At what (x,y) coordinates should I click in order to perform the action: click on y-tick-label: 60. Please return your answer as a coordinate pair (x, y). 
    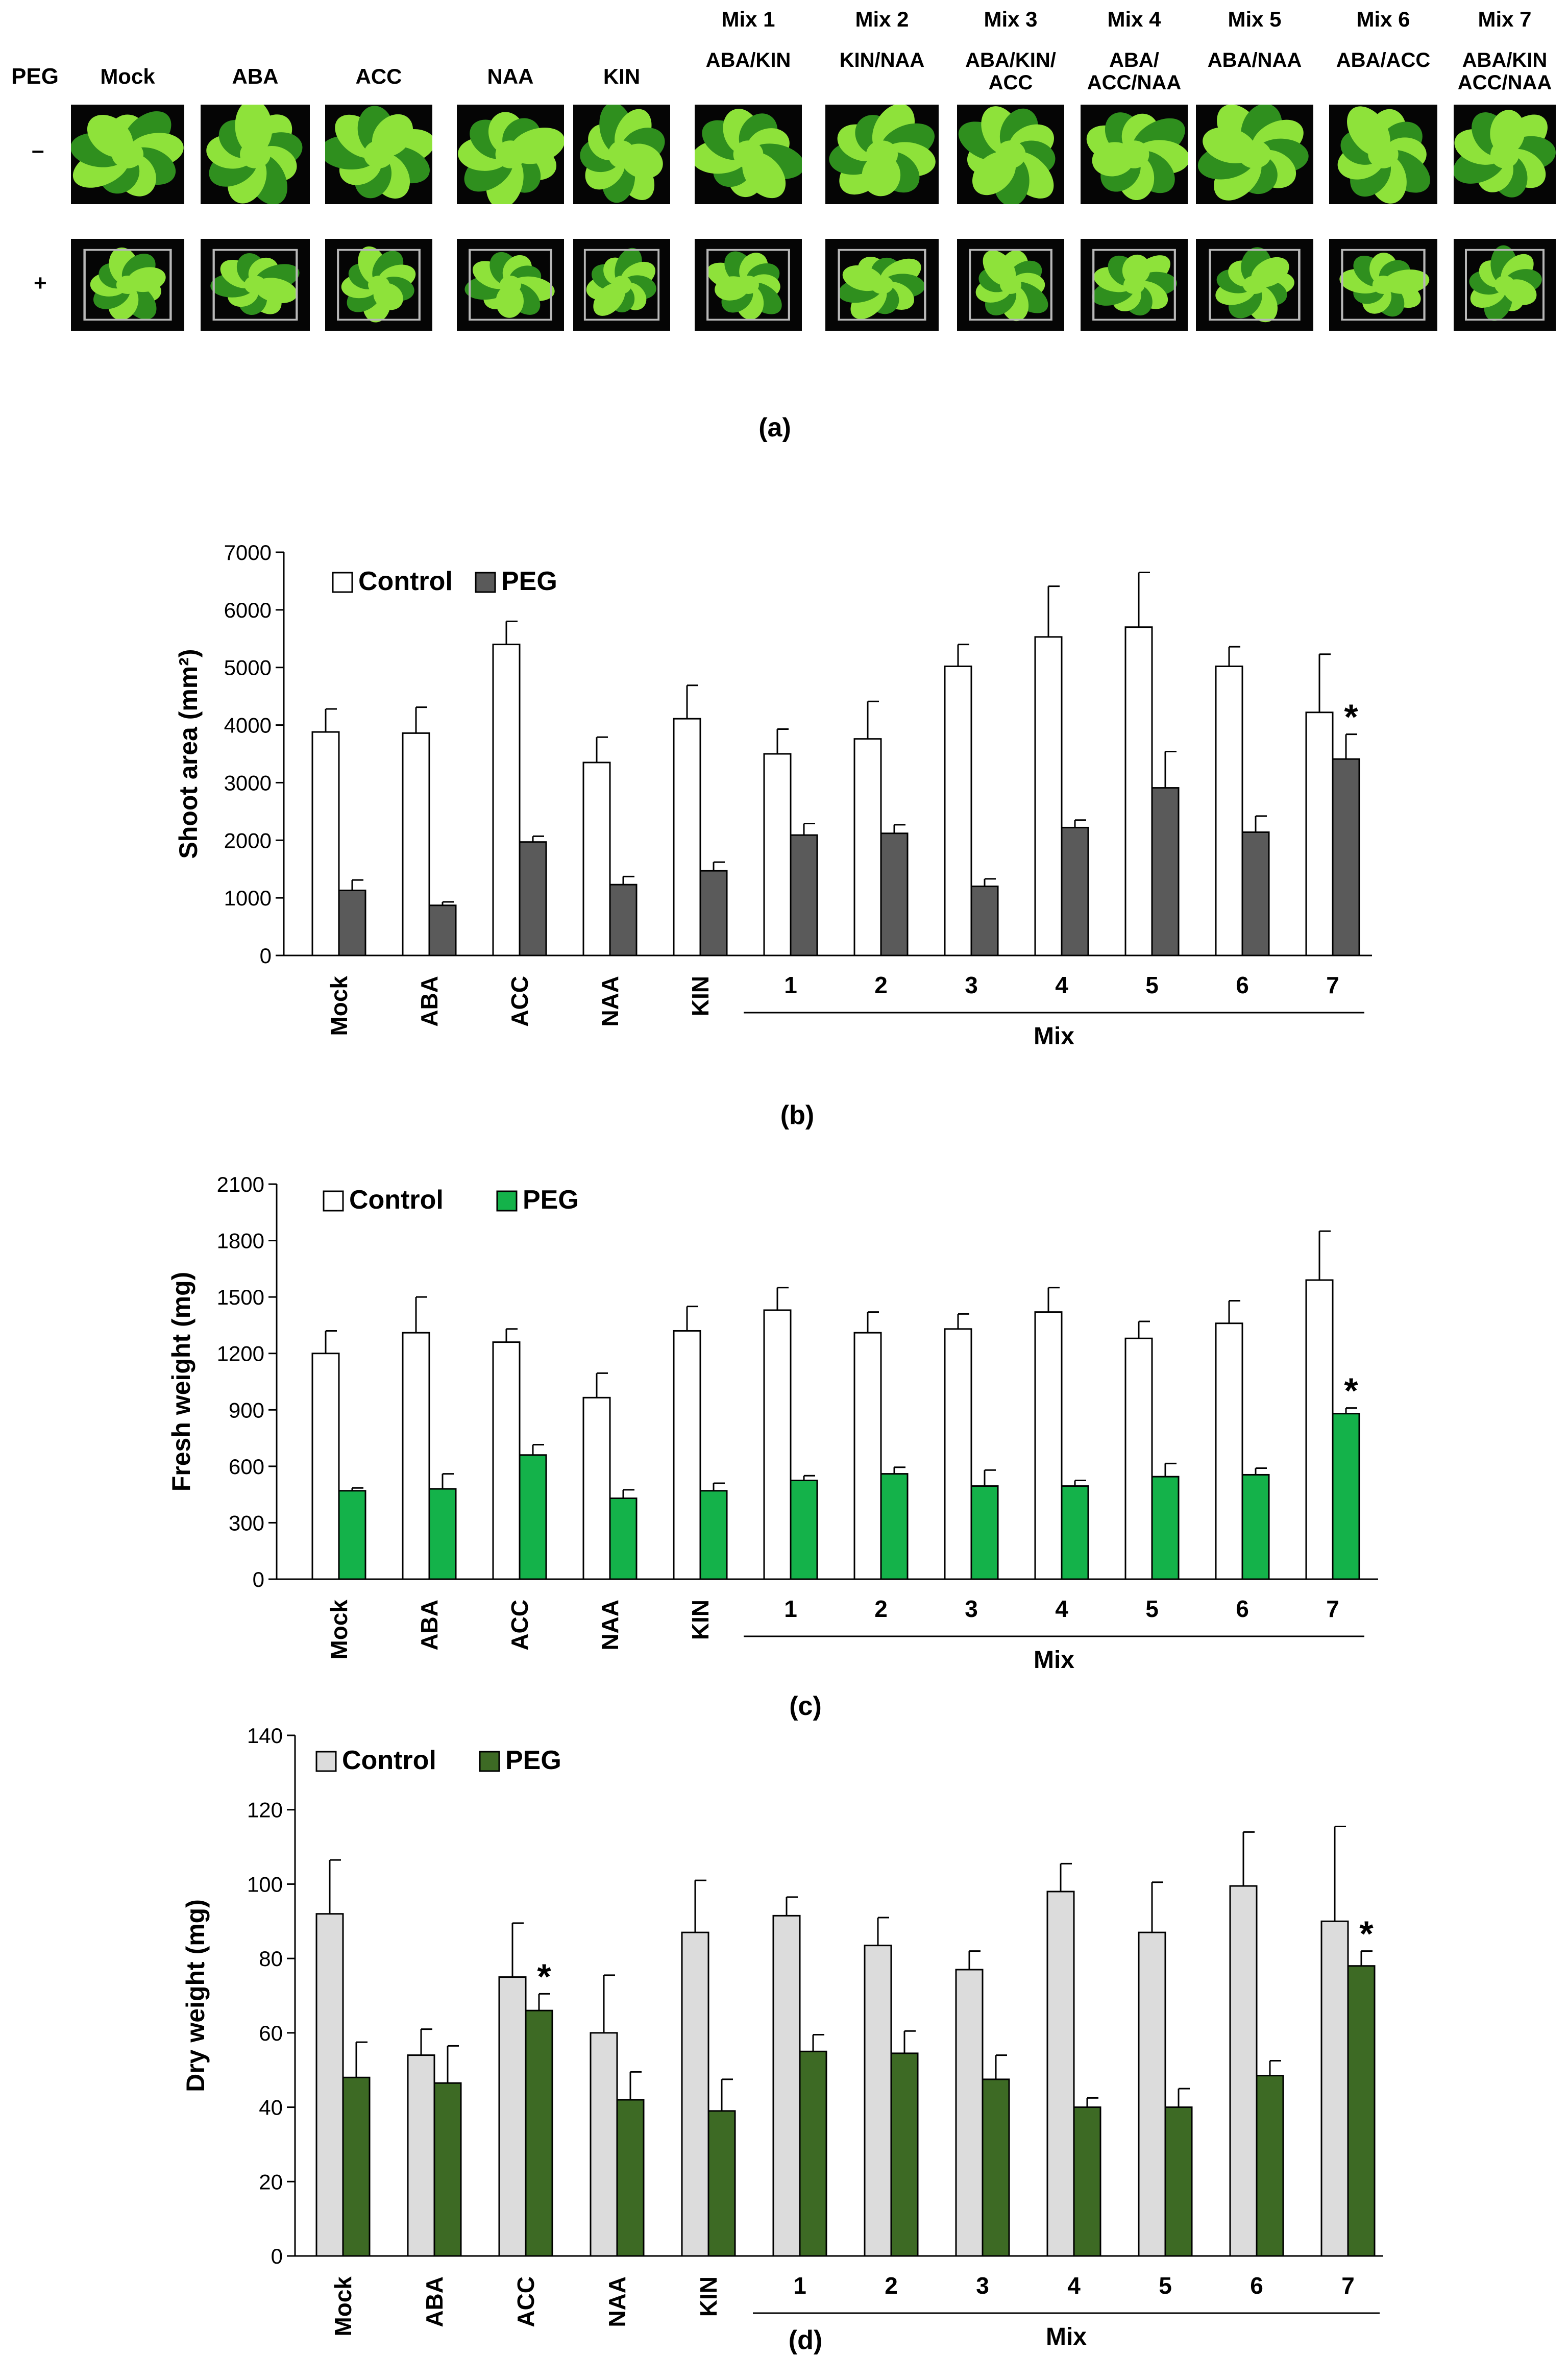
    Looking at the image, I should click on (271, 2033).